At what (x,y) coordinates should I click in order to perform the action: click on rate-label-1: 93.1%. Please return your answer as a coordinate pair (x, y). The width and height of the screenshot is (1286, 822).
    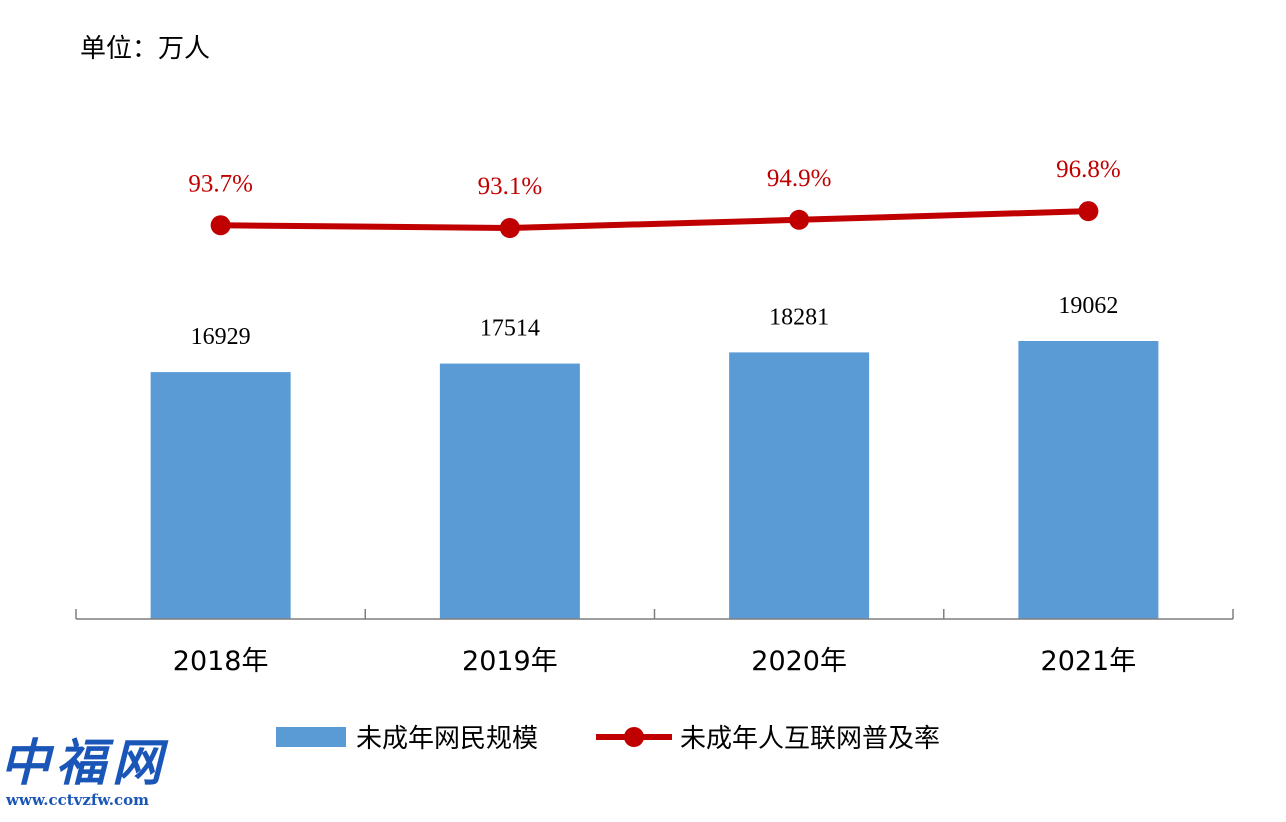
    Looking at the image, I should click on (510, 186).